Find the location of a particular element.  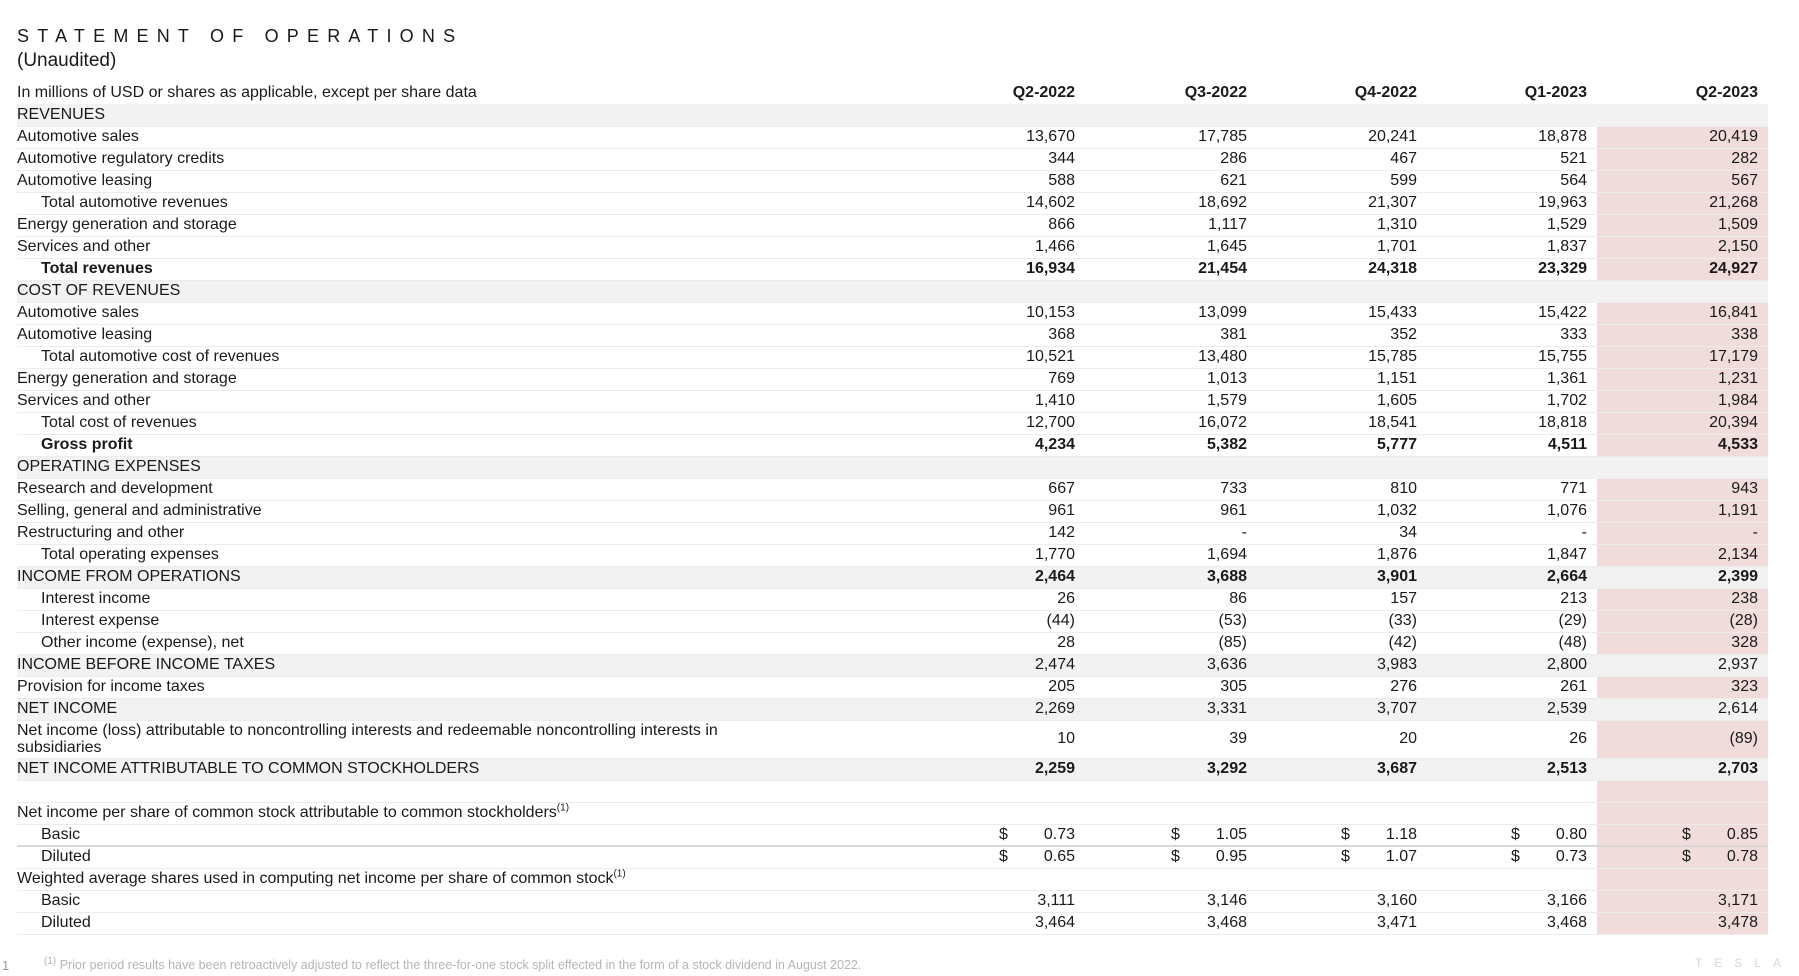

value-cell: 16,072 is located at coordinates (1171, 423).